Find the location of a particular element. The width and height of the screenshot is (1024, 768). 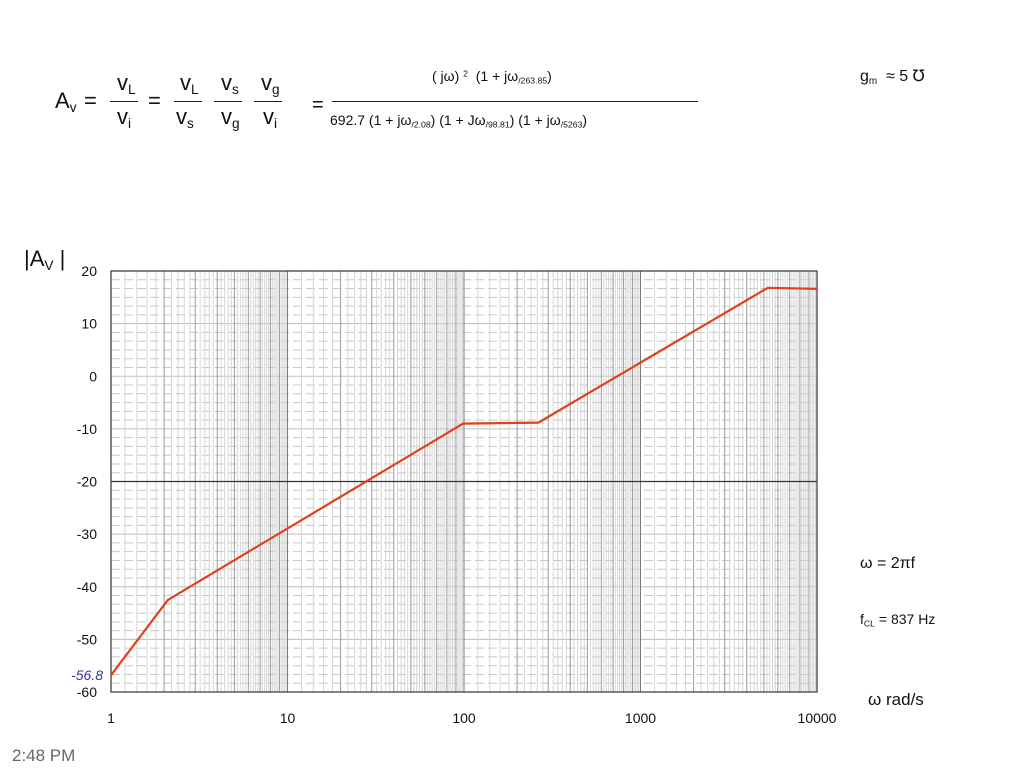

fraction-numerator: vg is located at coordinates (270, 84).